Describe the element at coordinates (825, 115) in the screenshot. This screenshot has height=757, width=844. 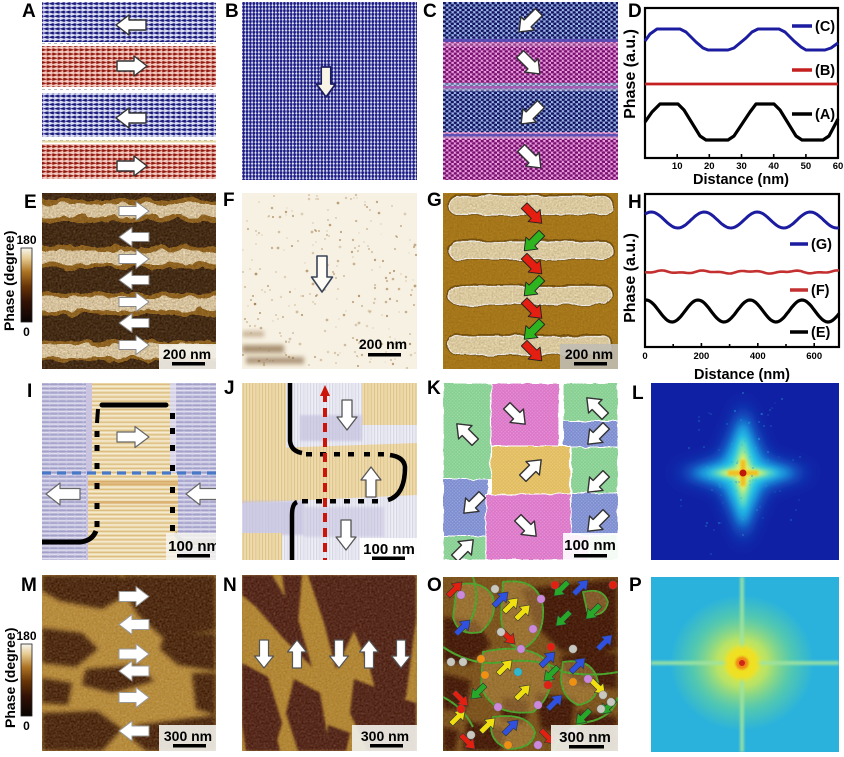
I see `svg-text: (A)` at that location.